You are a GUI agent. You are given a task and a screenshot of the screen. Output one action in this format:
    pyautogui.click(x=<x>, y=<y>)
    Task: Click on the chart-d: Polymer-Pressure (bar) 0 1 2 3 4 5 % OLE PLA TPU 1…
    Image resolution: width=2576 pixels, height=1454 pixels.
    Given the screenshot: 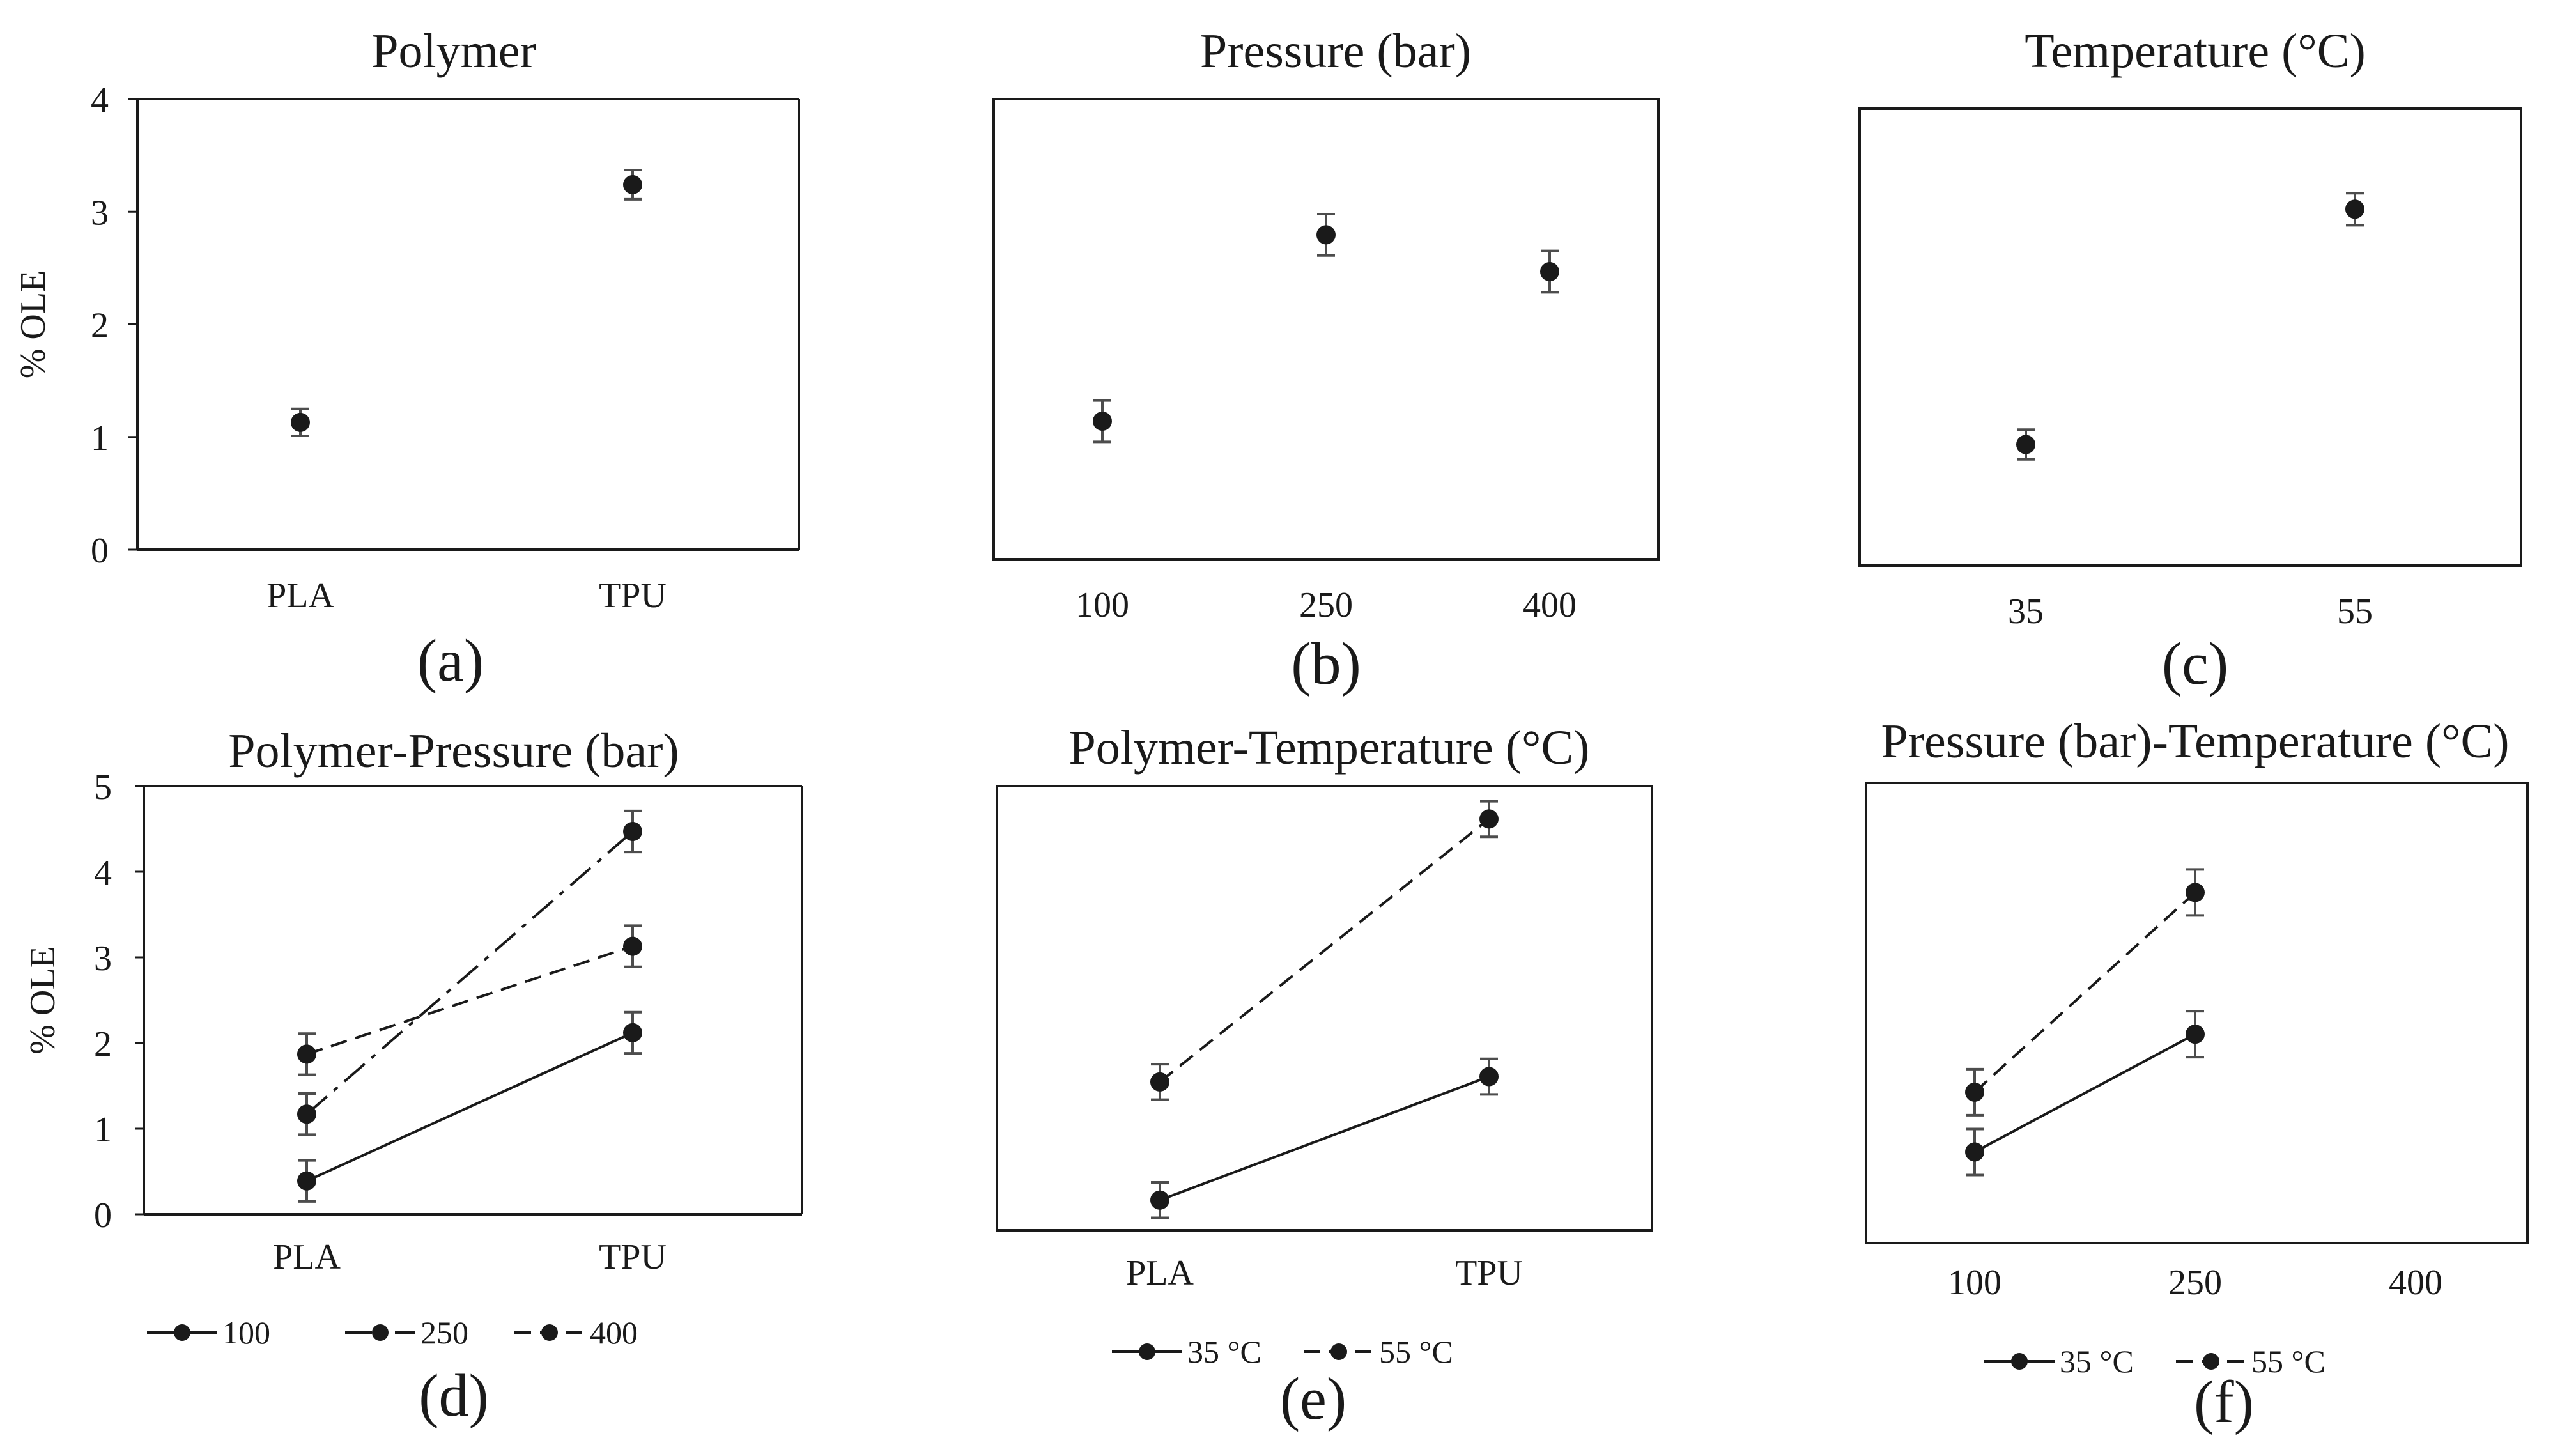 What is the action you would take?
    pyautogui.click(x=413, y=1076)
    